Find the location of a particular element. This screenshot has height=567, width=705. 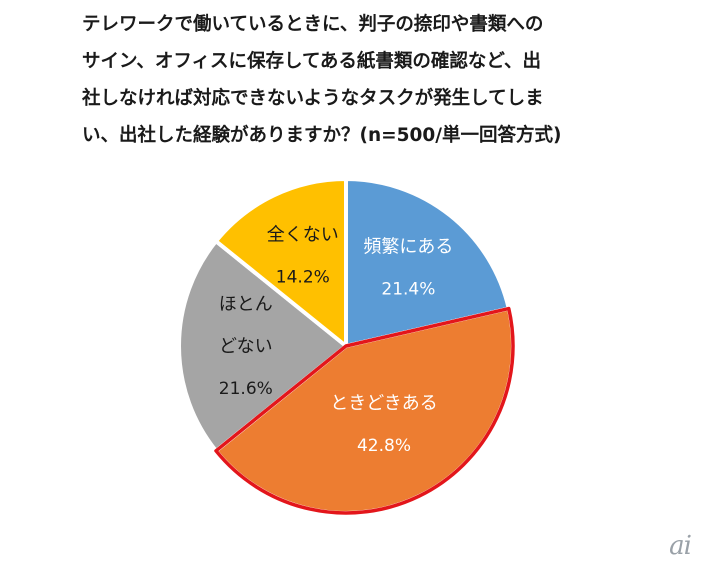

slice-2-value-label: 42.8% is located at coordinates (384, 446).